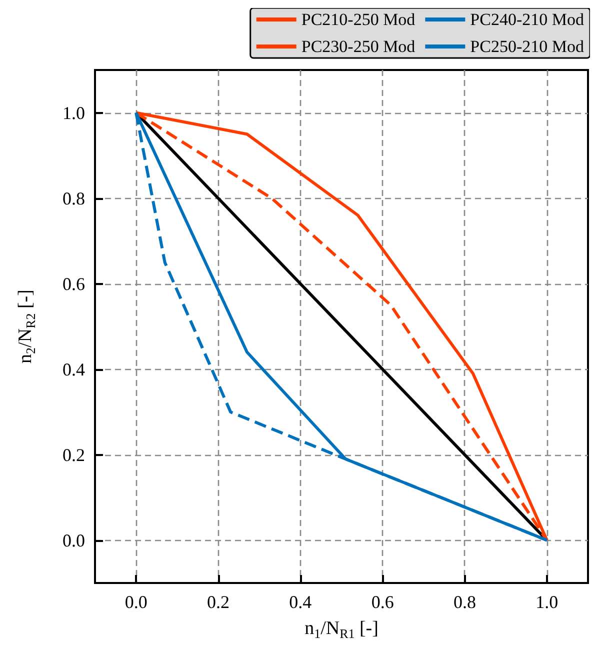 The height and width of the screenshot is (653, 598). I want to click on y-tick-label: 0.4, so click(73, 369).